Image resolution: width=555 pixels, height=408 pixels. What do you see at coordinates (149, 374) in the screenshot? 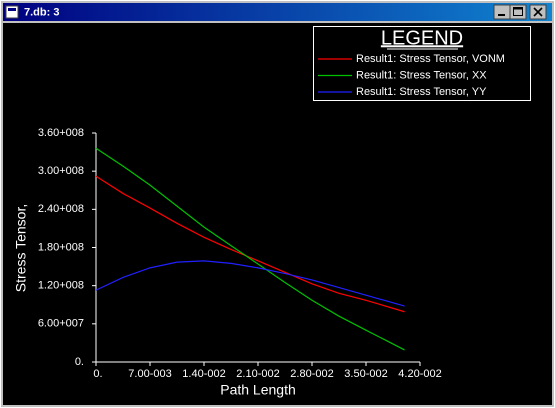
I see `x-tick-label: 7.00-003` at bounding box center [149, 374].